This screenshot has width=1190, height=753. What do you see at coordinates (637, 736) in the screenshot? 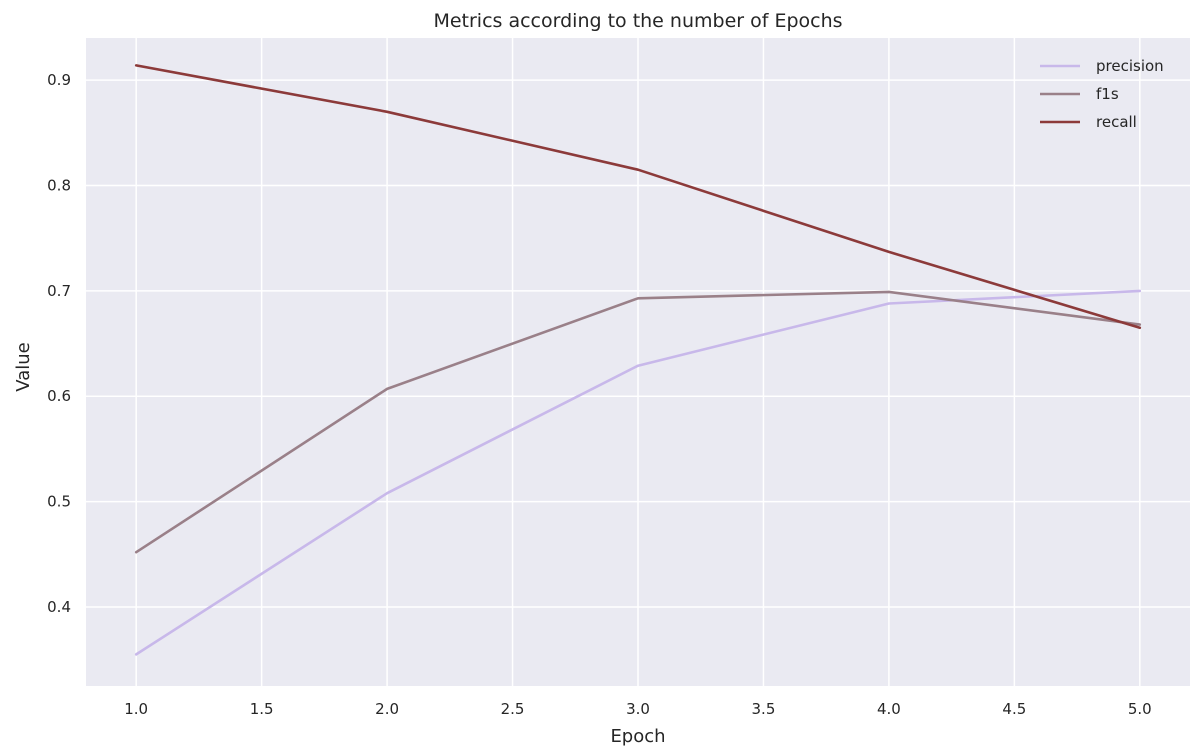
I see `x-axis-label: Epoch` at bounding box center [637, 736].